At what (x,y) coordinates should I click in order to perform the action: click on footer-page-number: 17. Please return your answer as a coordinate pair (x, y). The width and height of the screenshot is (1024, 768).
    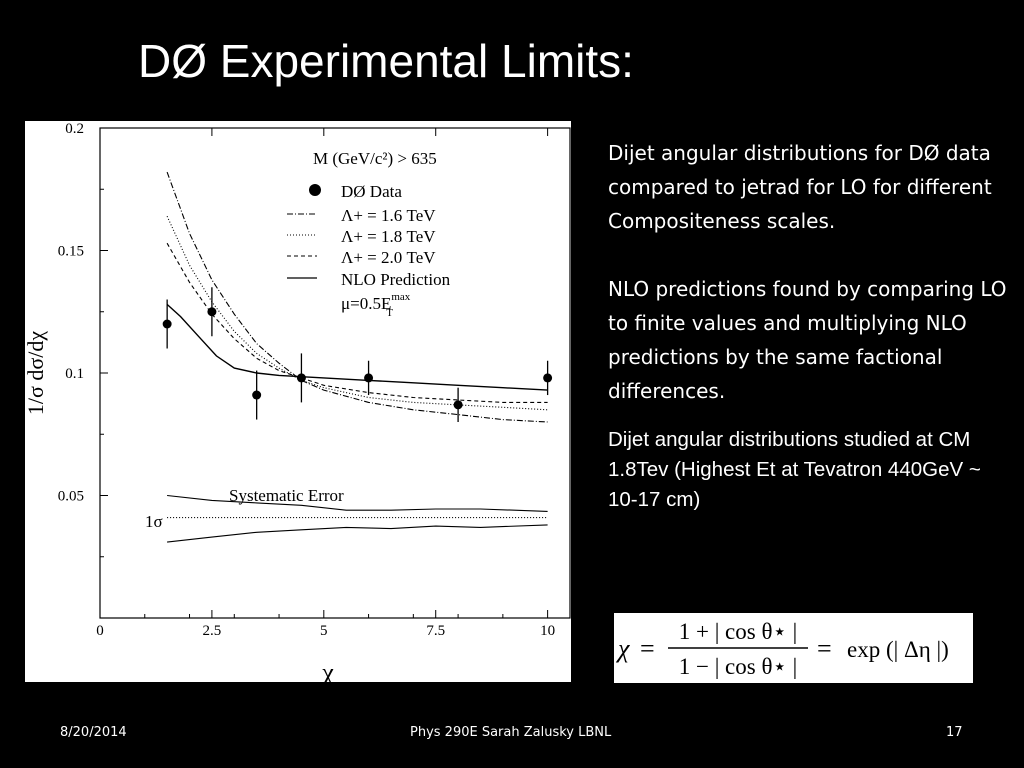
    Looking at the image, I should click on (954, 732).